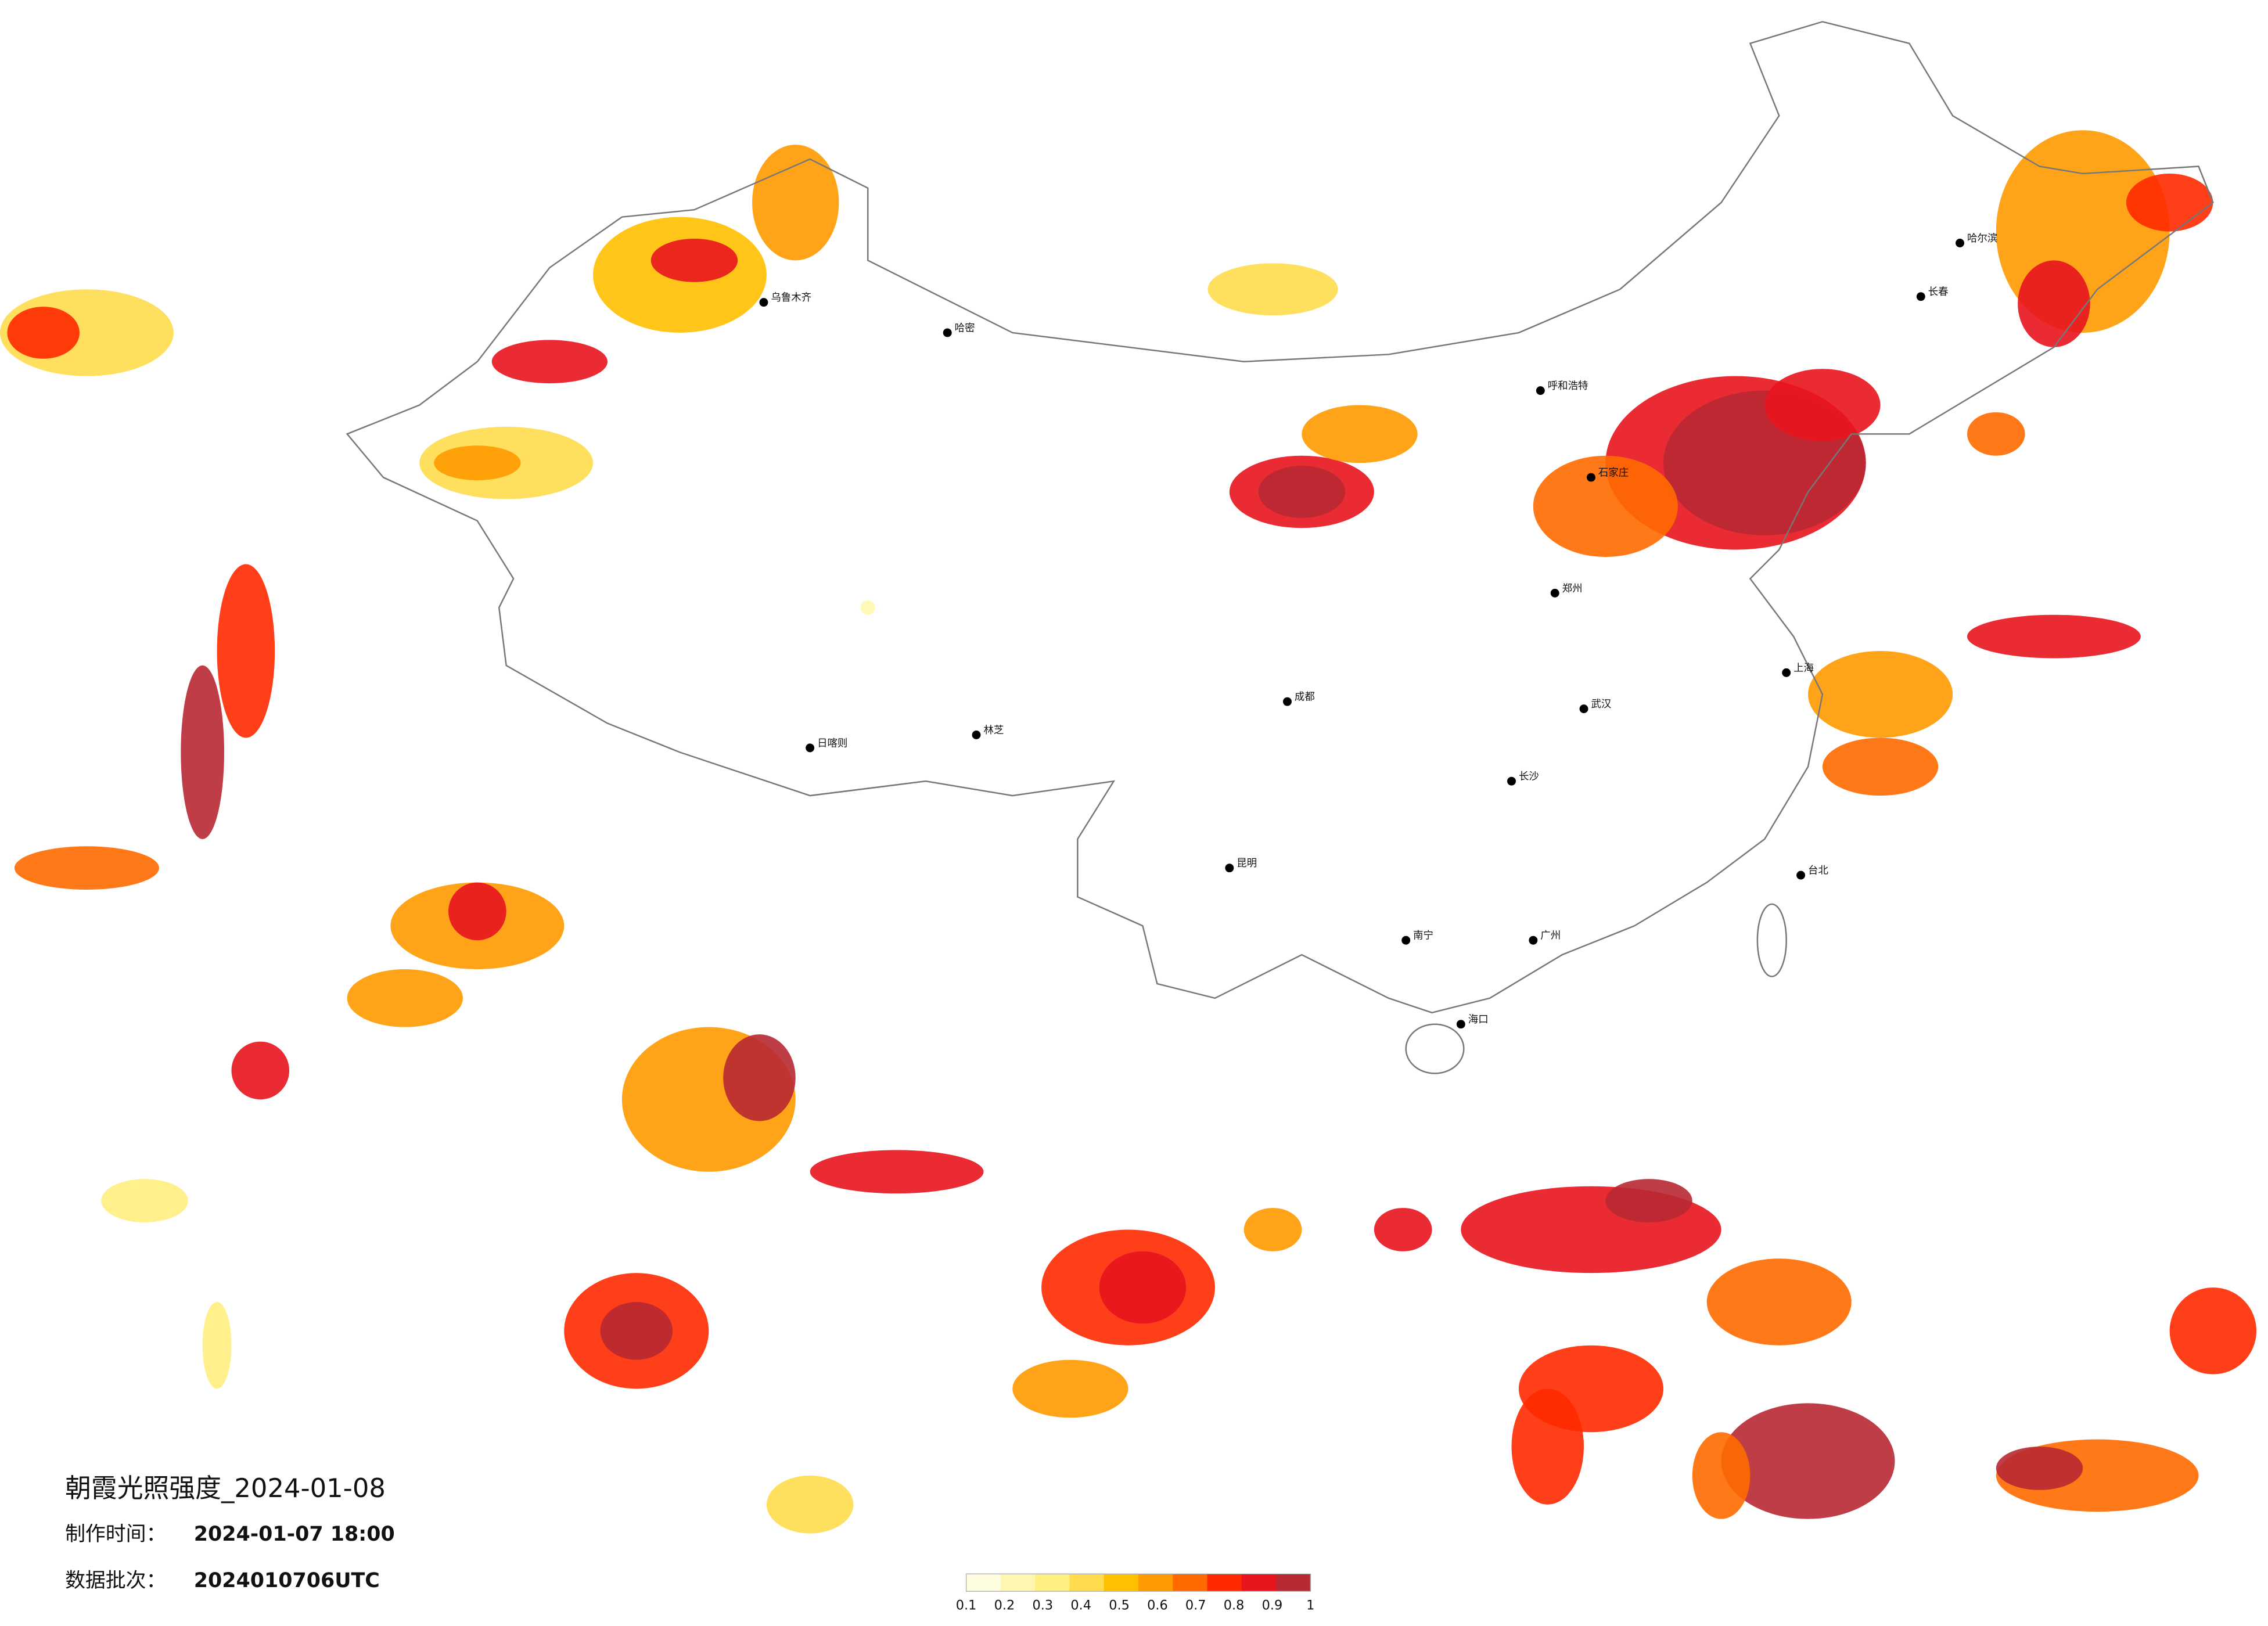  I want to click on taiwan-outline, so click(1771, 940).